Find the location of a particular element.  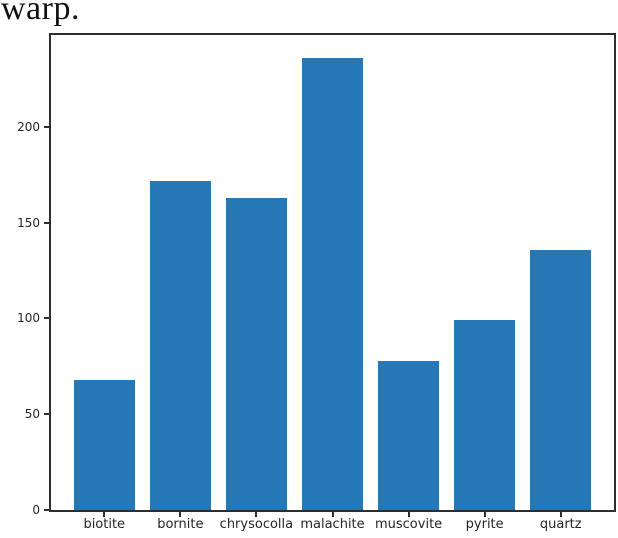

caption-text-fragment: warp. is located at coordinates (40, 13).